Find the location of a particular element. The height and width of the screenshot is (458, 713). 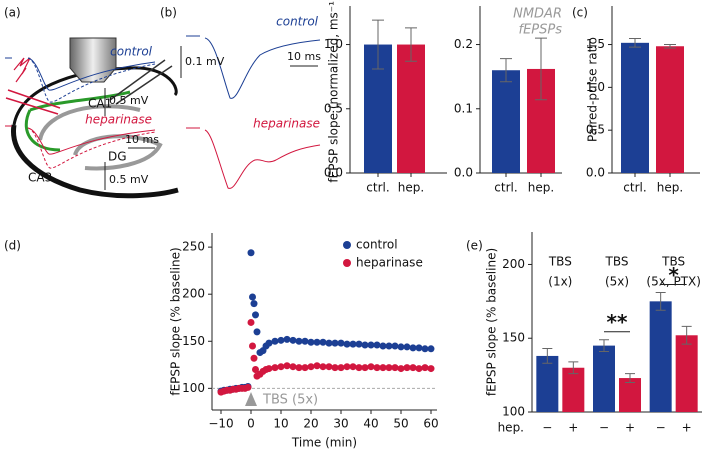

group-label: (5x, PTX) is located at coordinates (673, 282).